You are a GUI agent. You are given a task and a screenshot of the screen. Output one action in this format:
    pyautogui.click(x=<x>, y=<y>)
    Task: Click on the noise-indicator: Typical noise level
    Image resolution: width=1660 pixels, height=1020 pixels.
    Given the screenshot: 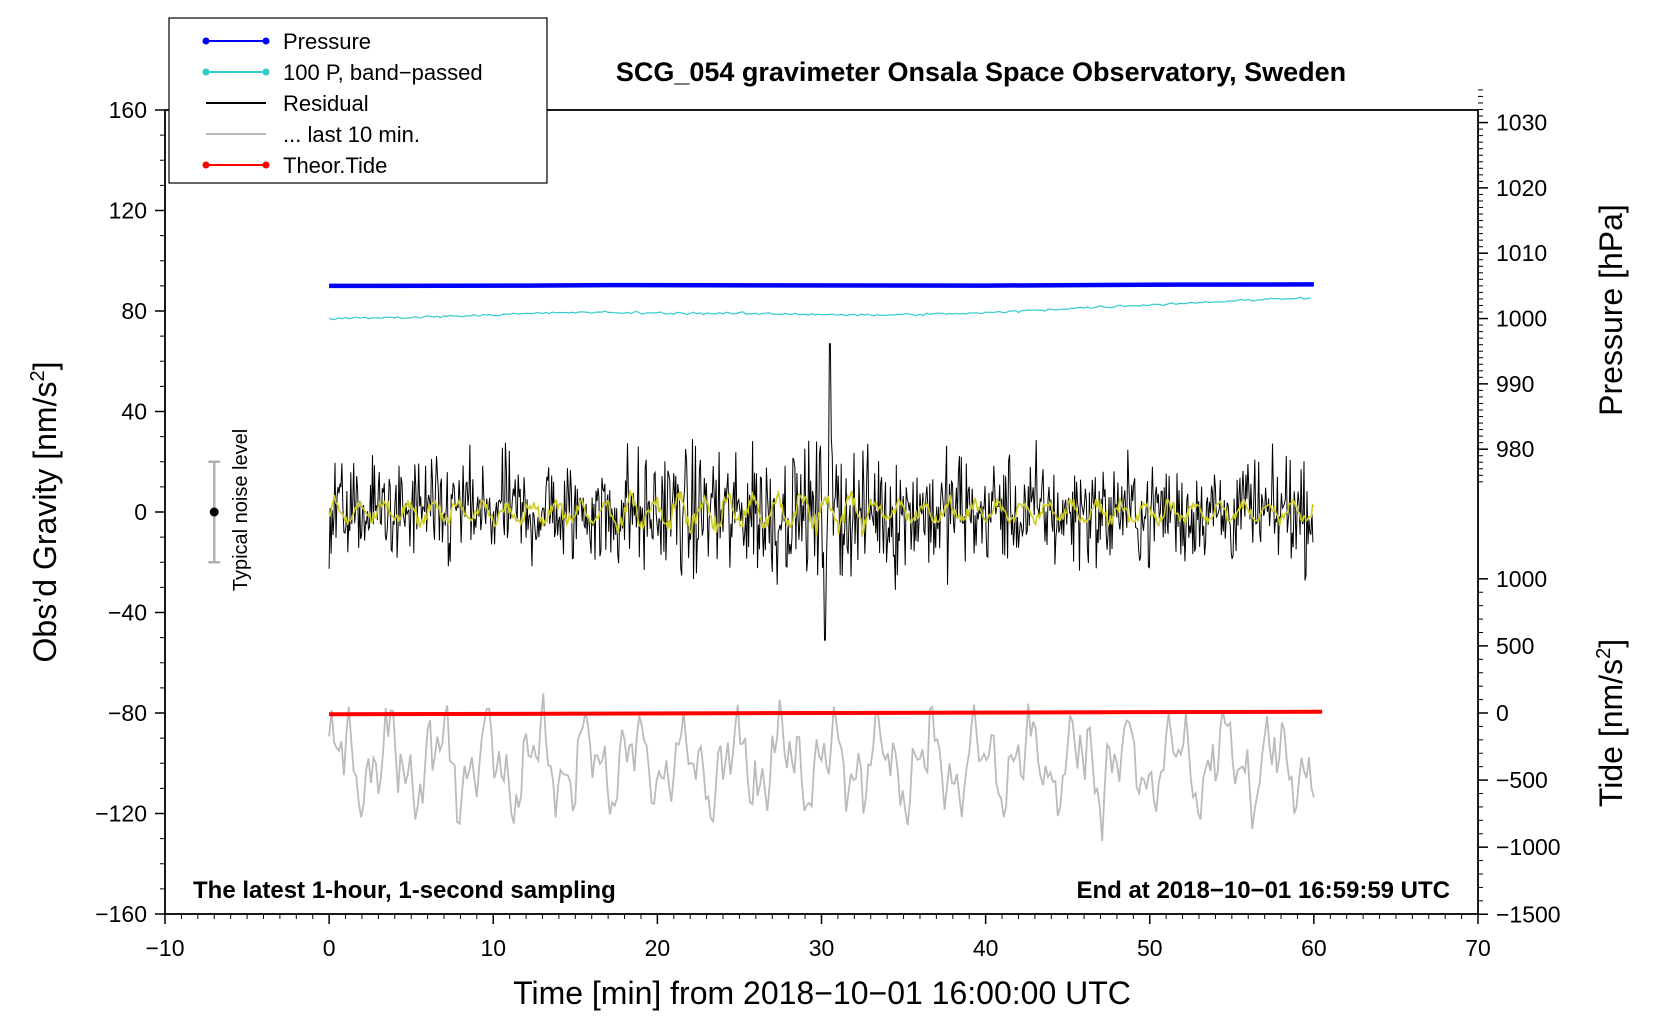 What is the action you would take?
    pyautogui.click(x=230, y=510)
    